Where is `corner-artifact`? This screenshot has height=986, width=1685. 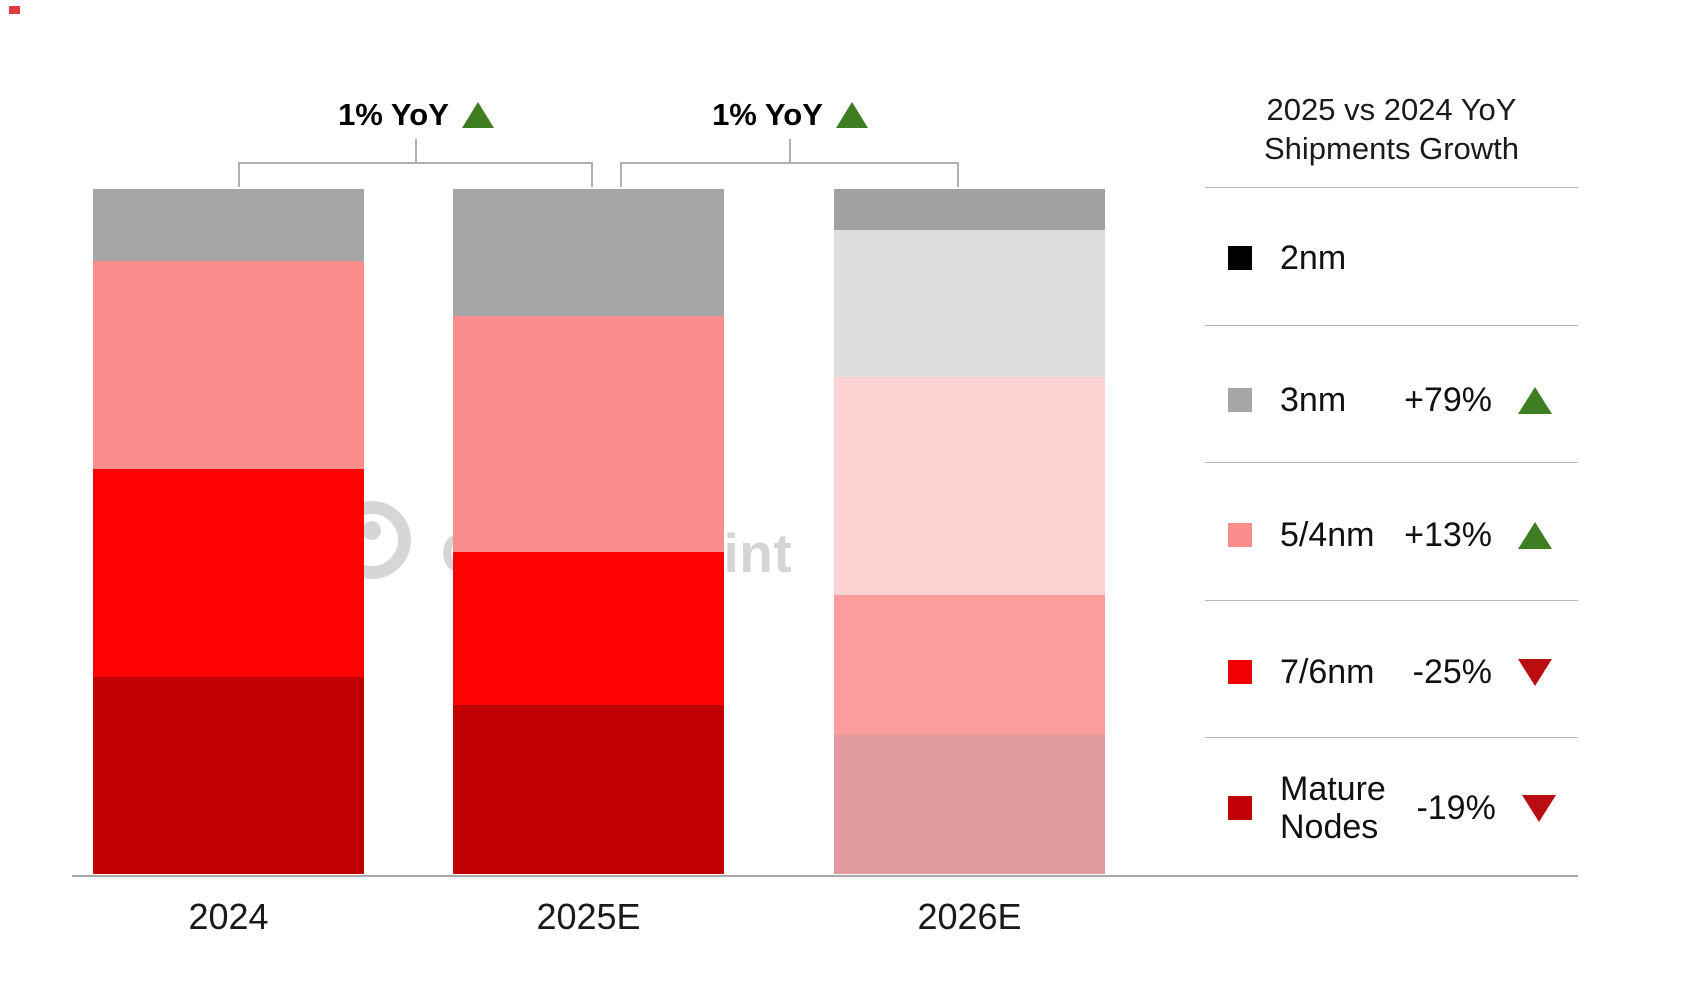 corner-artifact is located at coordinates (14, 10).